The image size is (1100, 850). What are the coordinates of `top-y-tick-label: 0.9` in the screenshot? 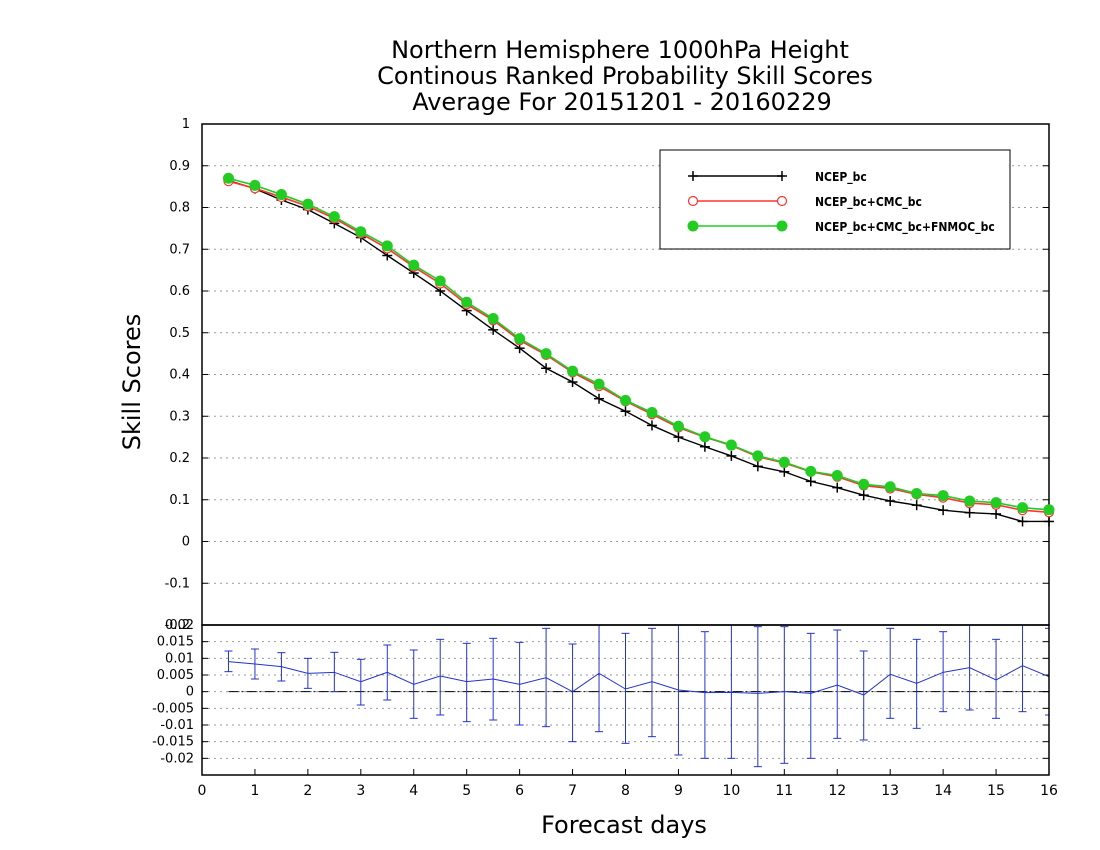 It's located at (179, 166).